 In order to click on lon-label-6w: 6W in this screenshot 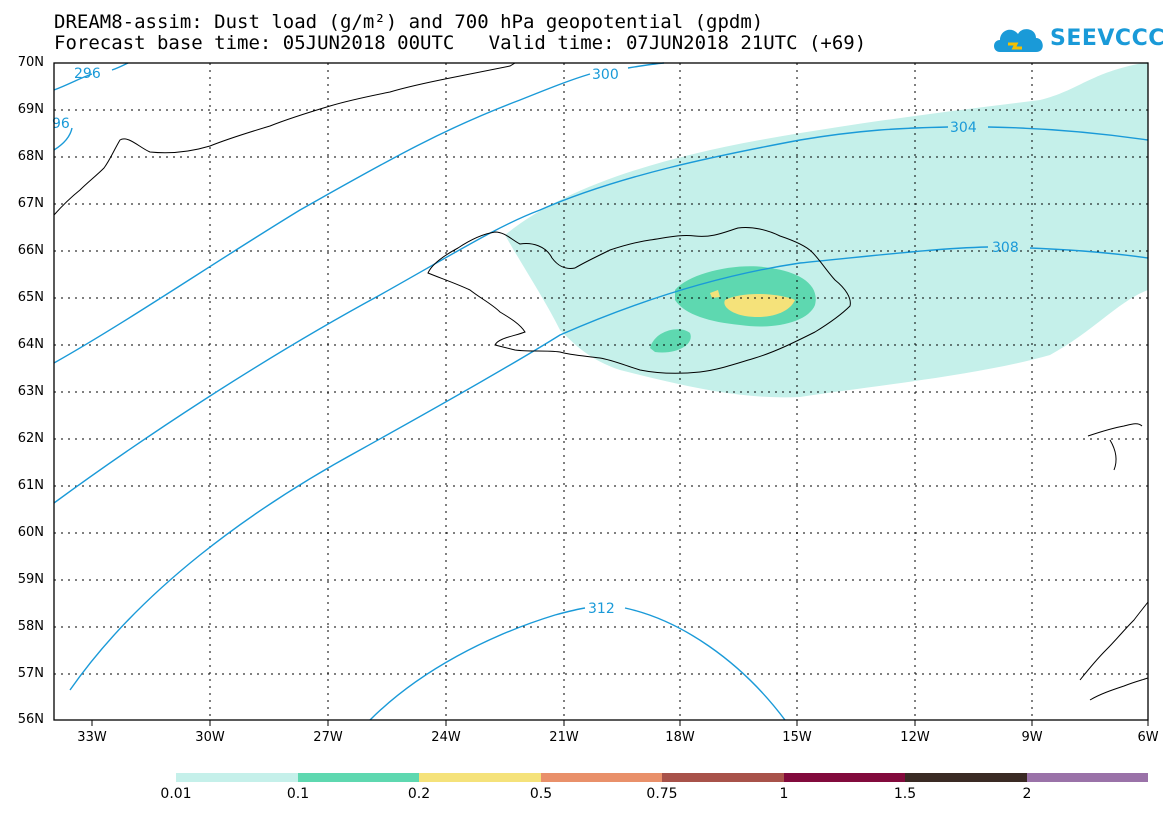, I will do `click(1148, 737)`.